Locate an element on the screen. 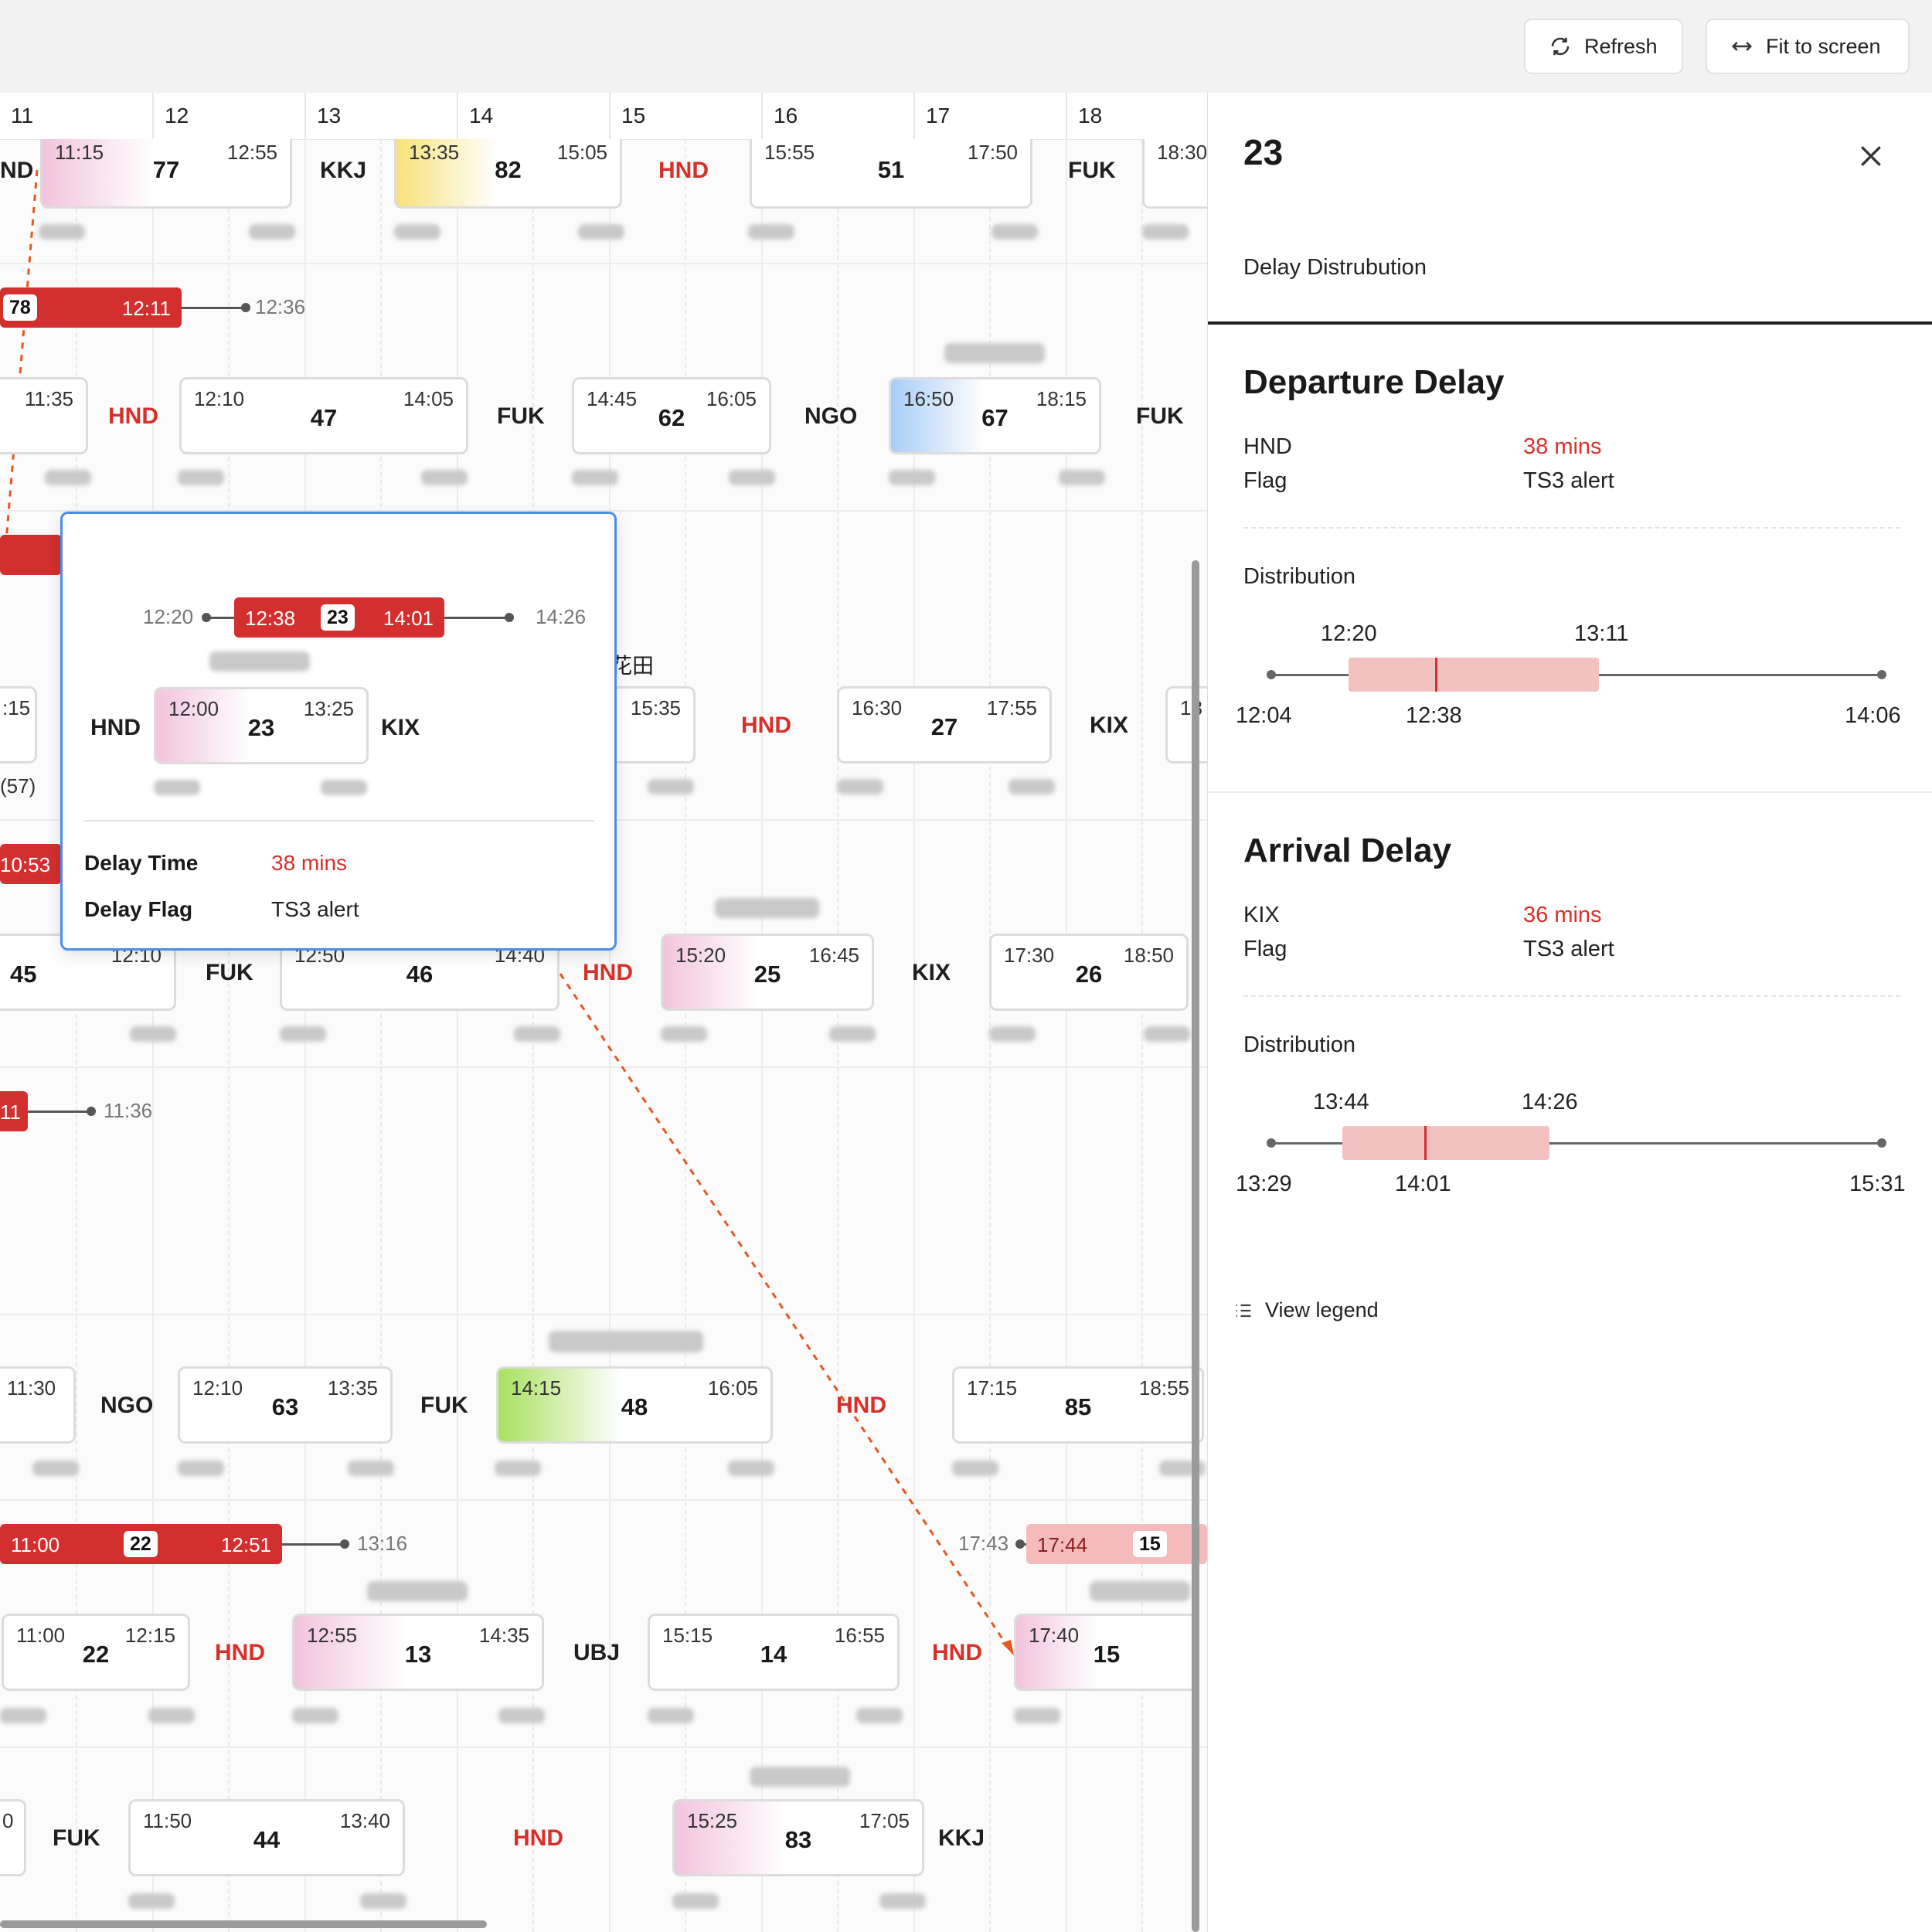  vertical-scrollbar is located at coordinates (1196, 1246).